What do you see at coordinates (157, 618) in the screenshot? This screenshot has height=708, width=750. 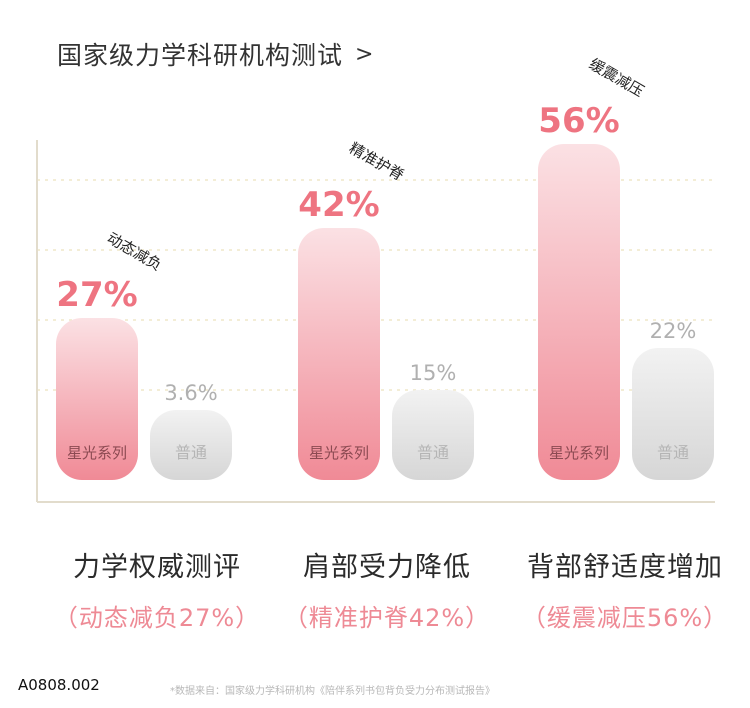 I see `caption-sub: （动态减负27%）` at bounding box center [157, 618].